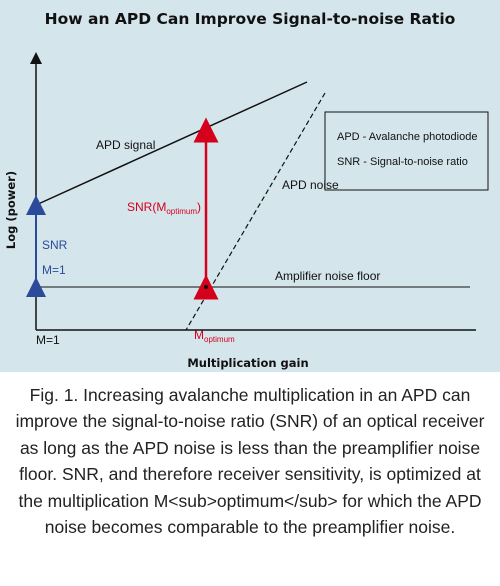  Describe the element at coordinates (164, 208) in the screenshot. I see `snr-optimum-label: SNR(Moptimum)` at that location.